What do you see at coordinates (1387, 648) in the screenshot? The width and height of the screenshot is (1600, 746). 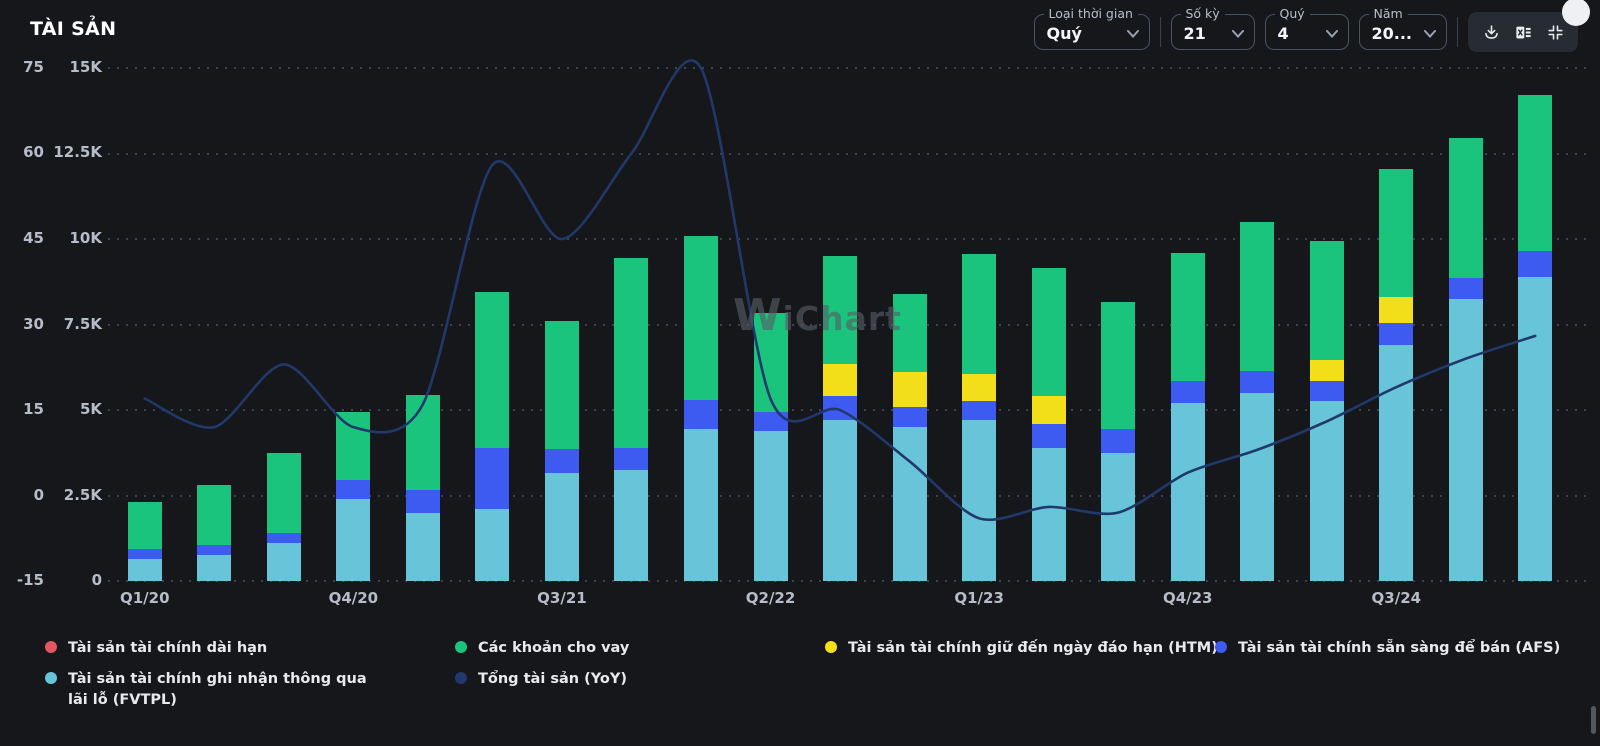 I see `legend-item-afs: Tài sản tài chính sẵn sàng để bán (AFS)` at bounding box center [1387, 648].